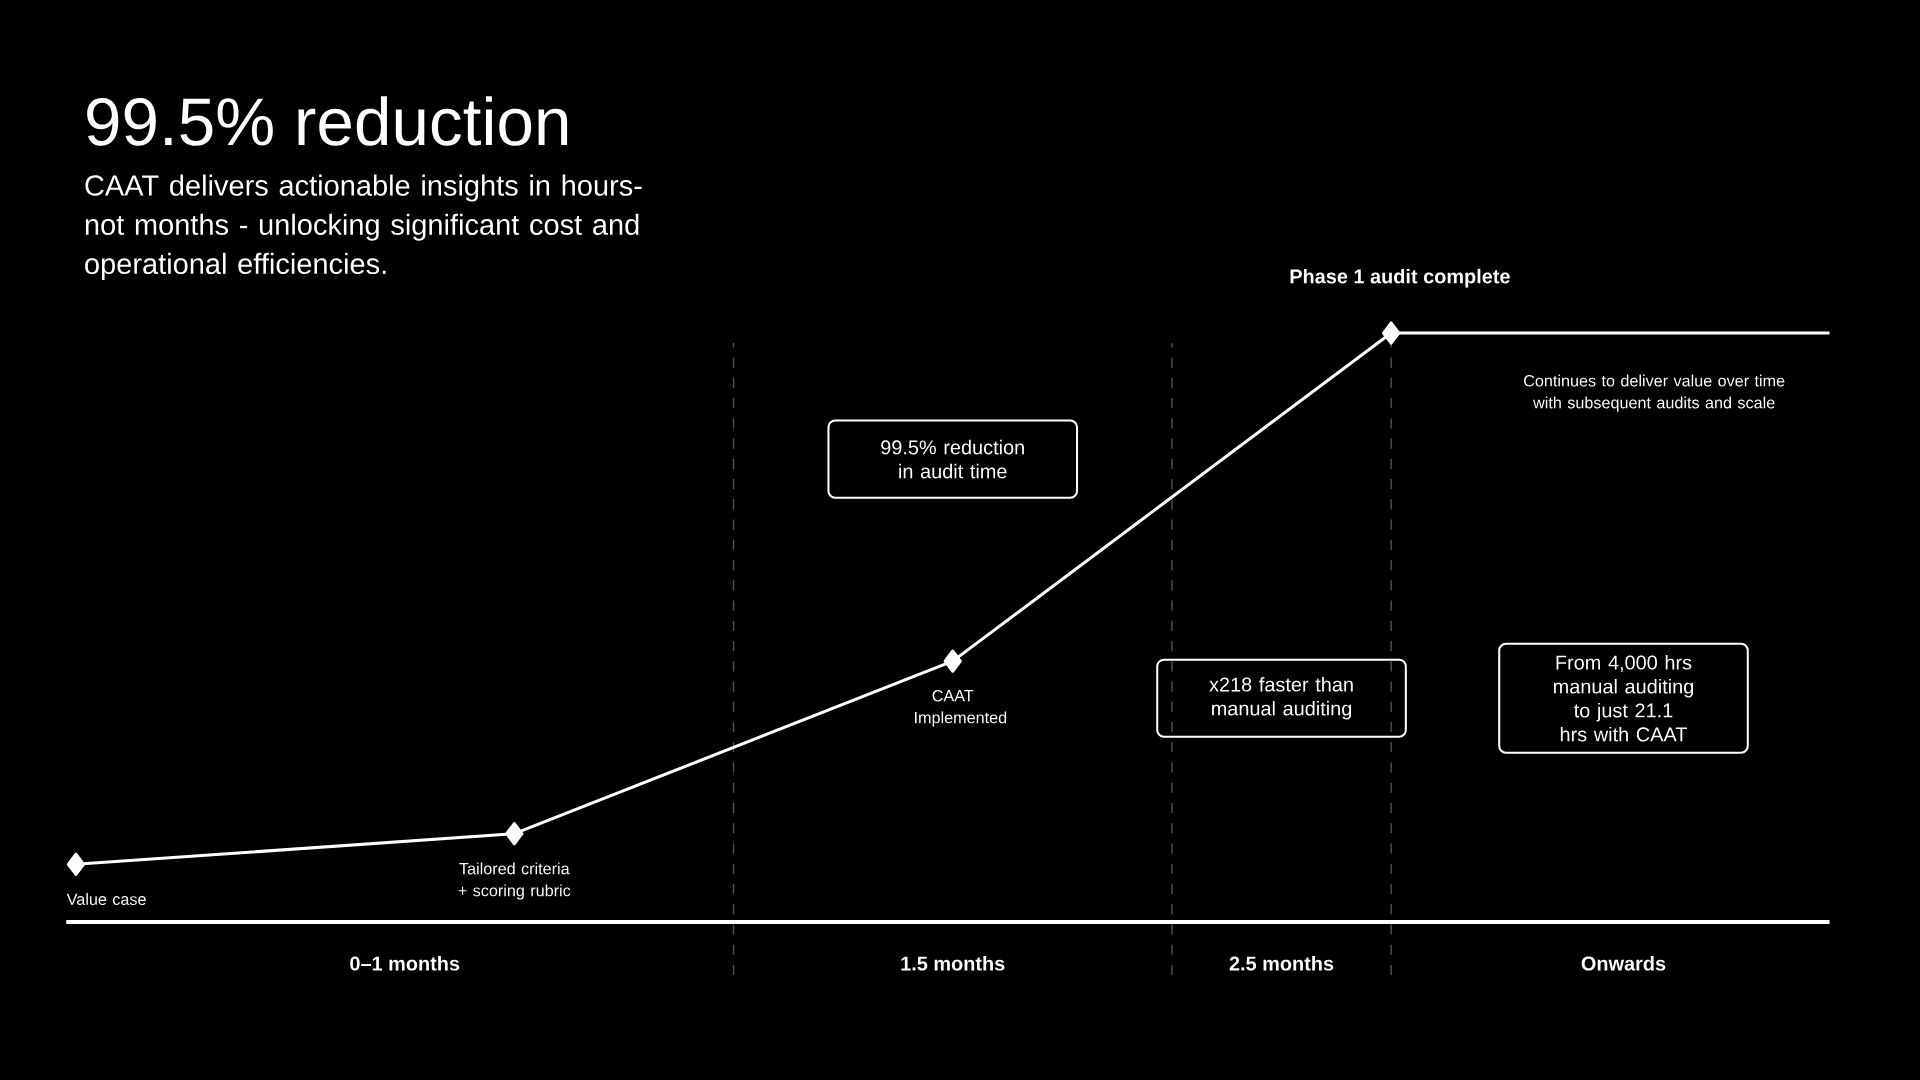  I want to click on annotation: Value case, so click(106, 899).